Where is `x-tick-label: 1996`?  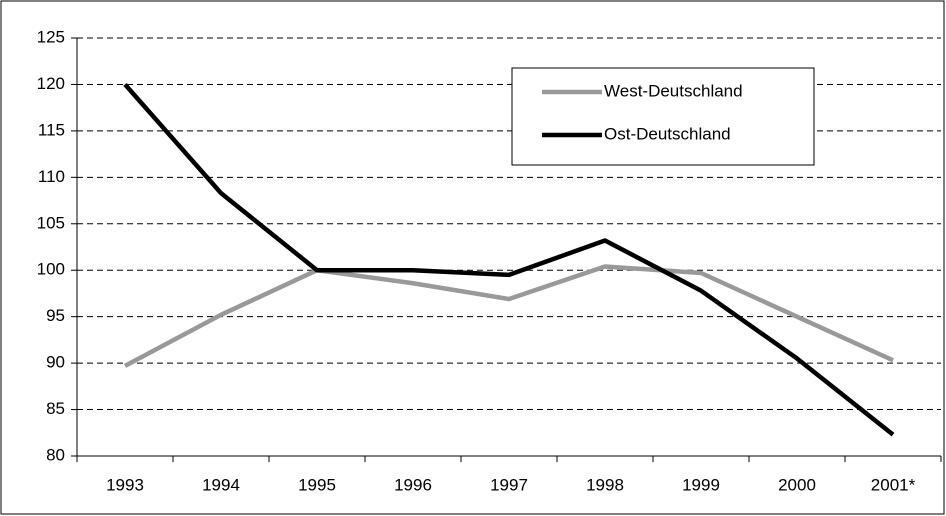 x-tick-label: 1996 is located at coordinates (413, 484).